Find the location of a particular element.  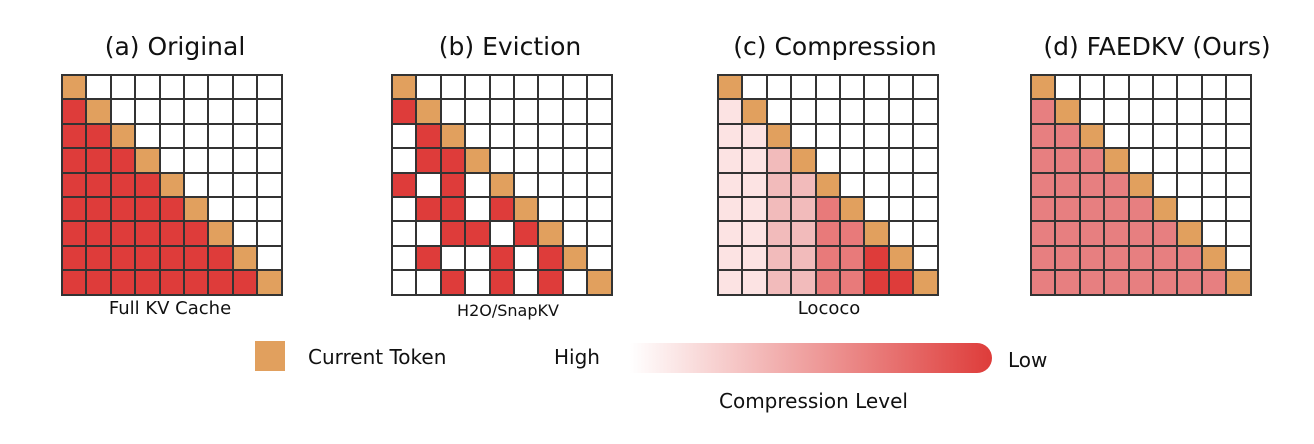

panel-title: (c) Compression is located at coordinates (835, 46).